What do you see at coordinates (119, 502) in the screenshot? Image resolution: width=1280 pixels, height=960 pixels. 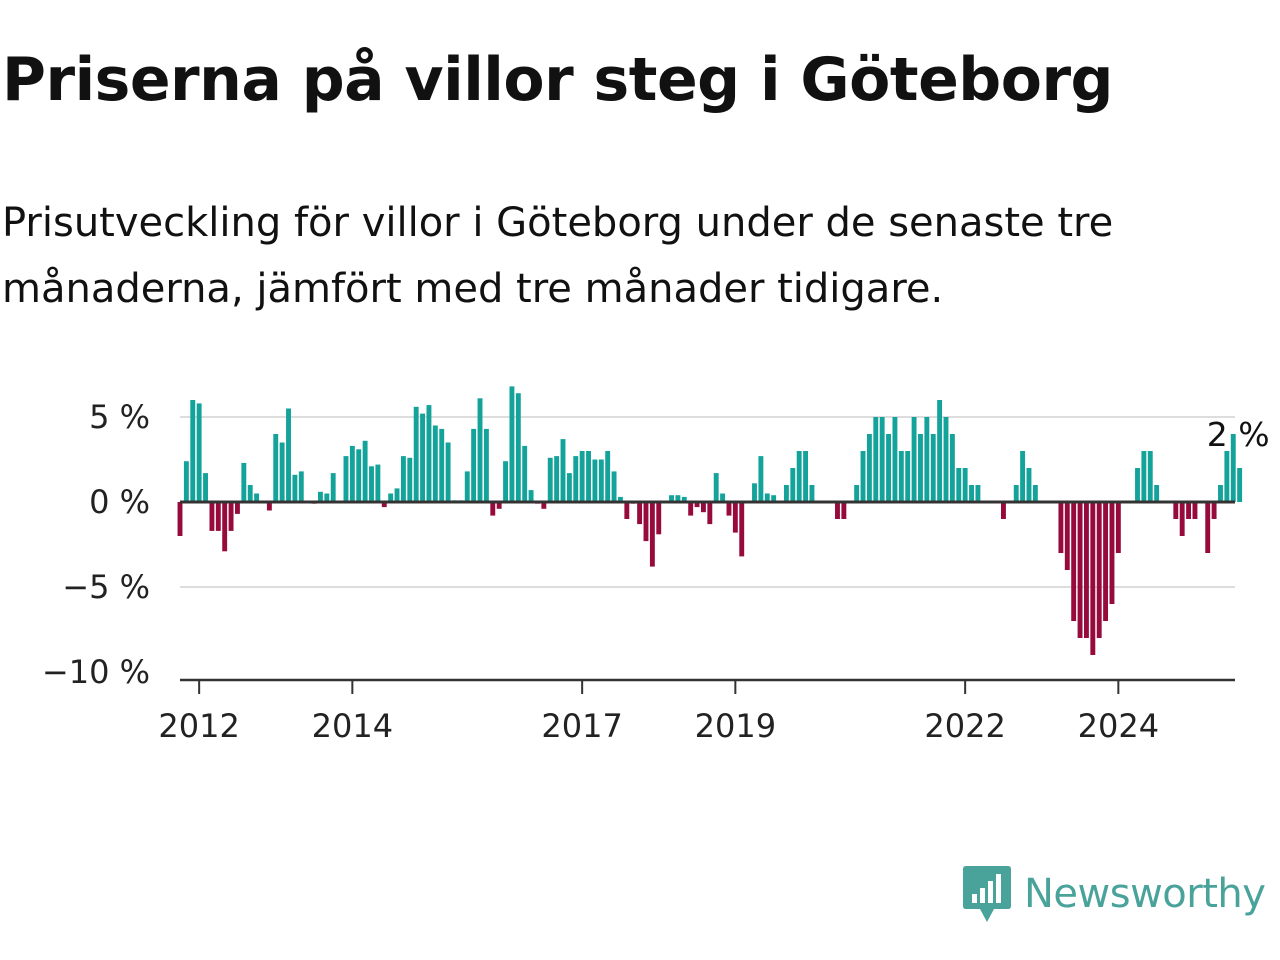 I see `y-tick-label: 0 %` at bounding box center [119, 502].